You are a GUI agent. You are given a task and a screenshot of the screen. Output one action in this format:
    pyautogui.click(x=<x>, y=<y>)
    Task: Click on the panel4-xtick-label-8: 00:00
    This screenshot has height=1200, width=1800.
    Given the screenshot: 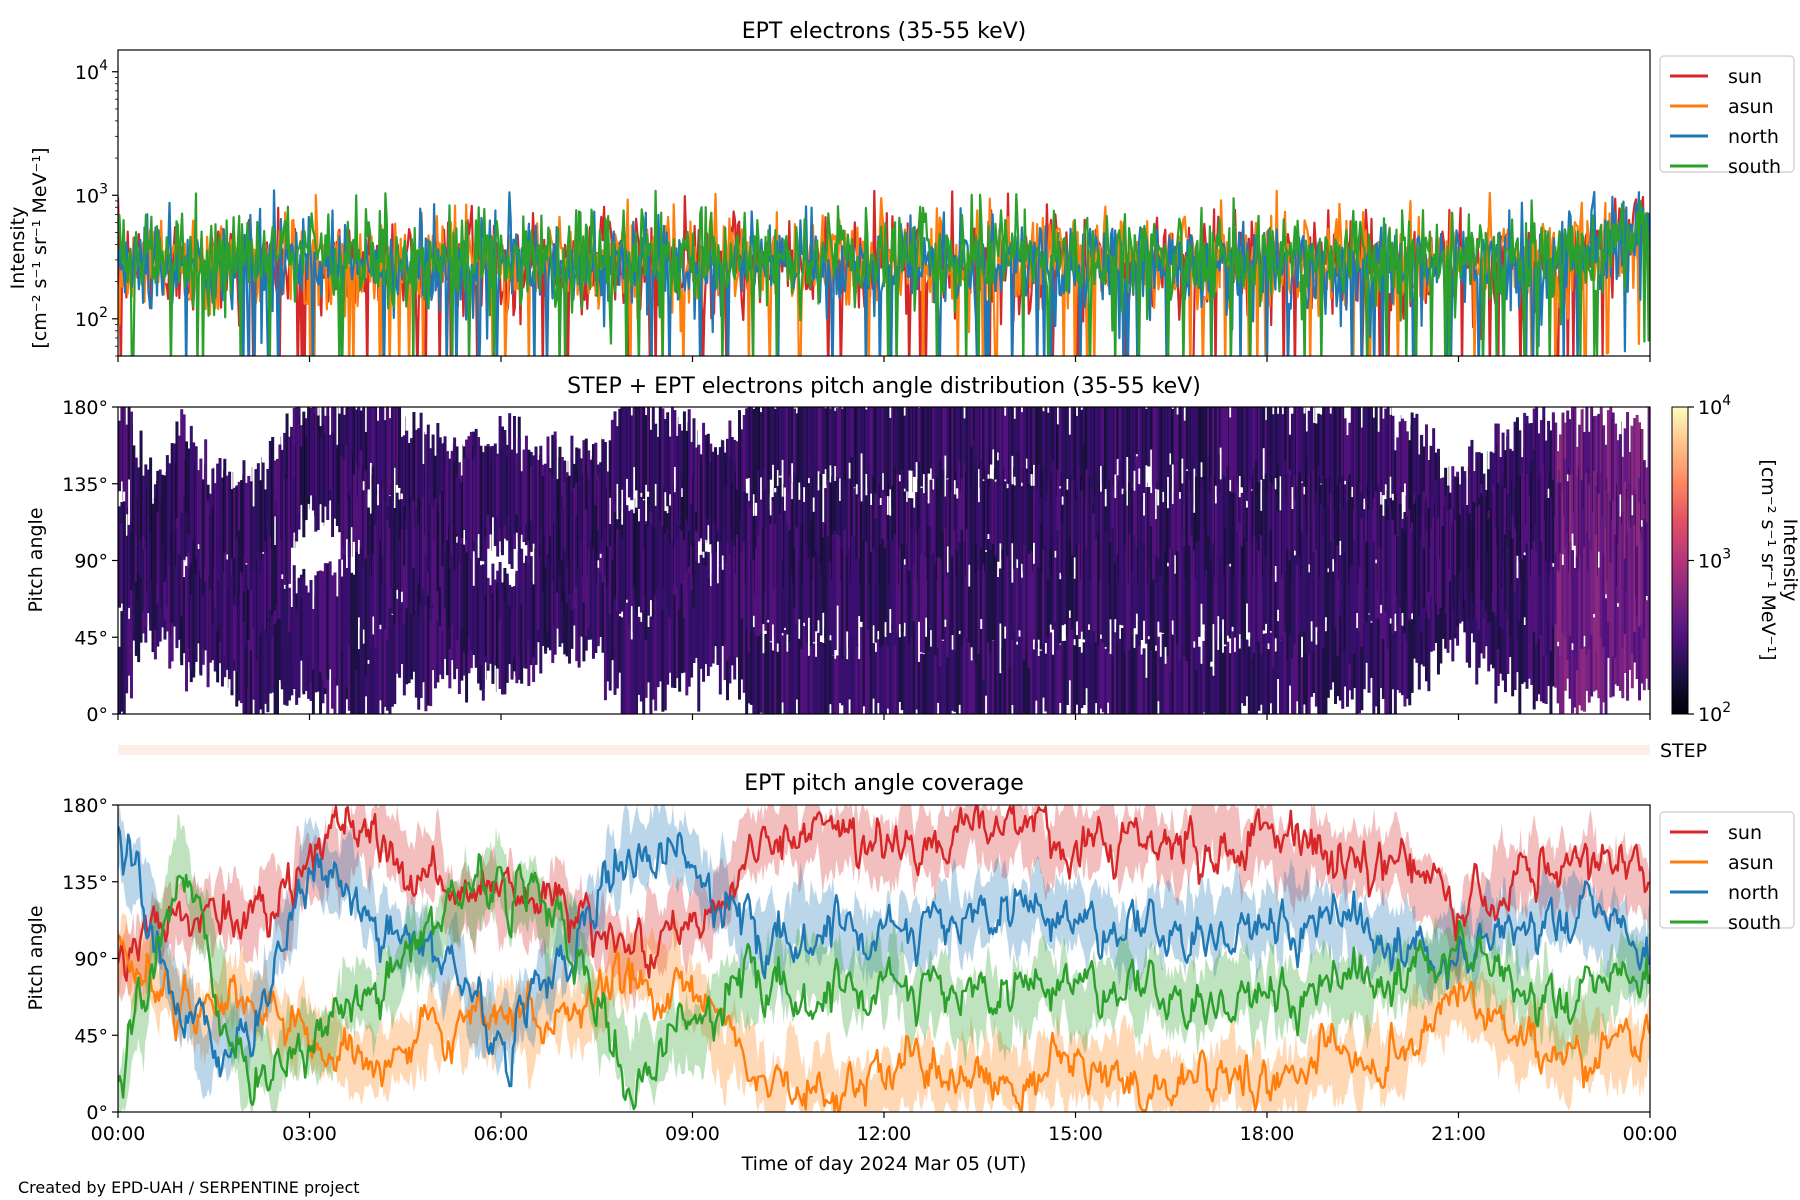 What is the action you would take?
    pyautogui.click(x=1650, y=1134)
    